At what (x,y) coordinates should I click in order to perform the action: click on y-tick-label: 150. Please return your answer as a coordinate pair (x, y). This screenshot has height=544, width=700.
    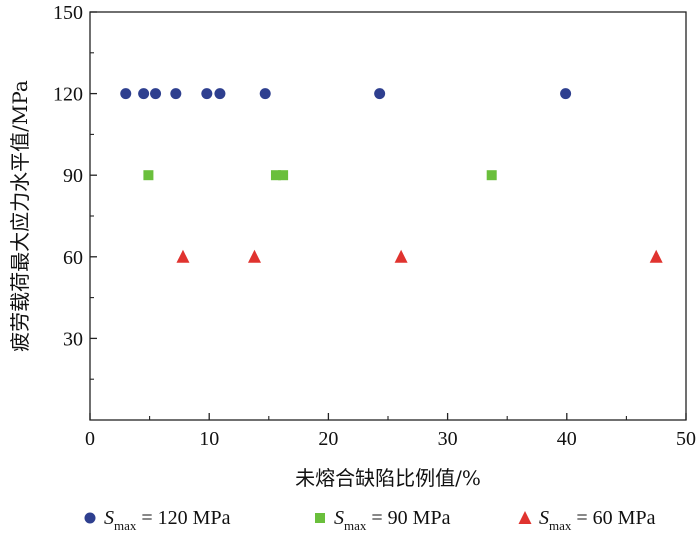
    Looking at the image, I should click on (68, 13).